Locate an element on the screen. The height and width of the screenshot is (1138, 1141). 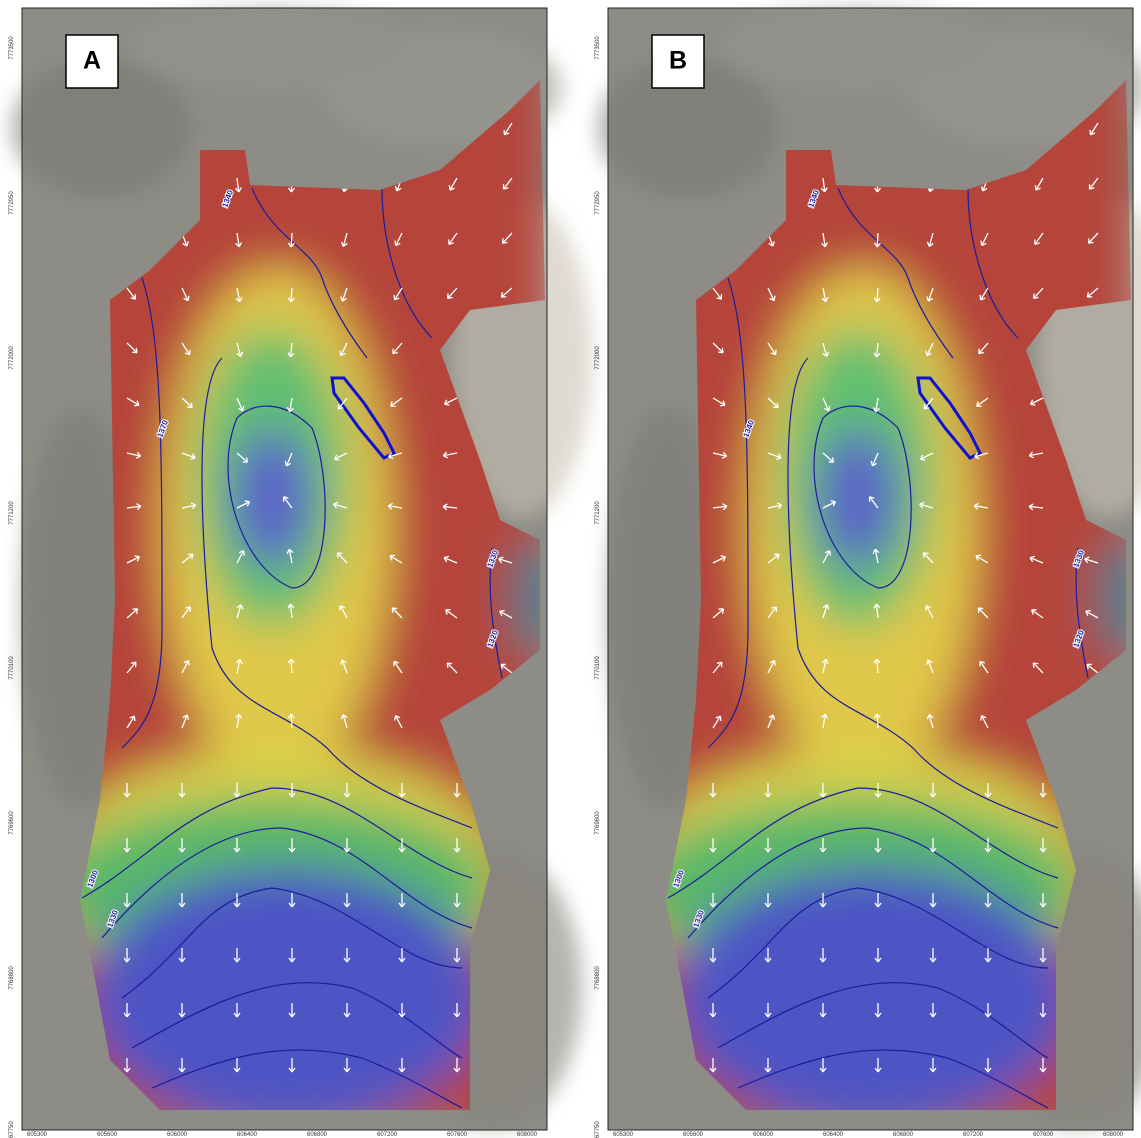
depression-zone is located at coordinates (873, 989).